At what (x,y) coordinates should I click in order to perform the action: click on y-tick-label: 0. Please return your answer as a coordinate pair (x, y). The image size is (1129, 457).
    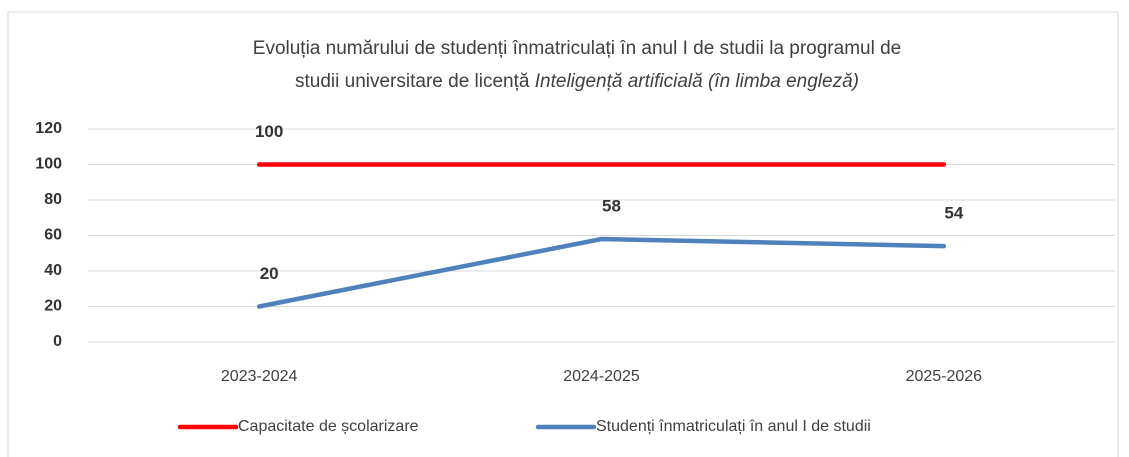
    Looking at the image, I should click on (57, 341).